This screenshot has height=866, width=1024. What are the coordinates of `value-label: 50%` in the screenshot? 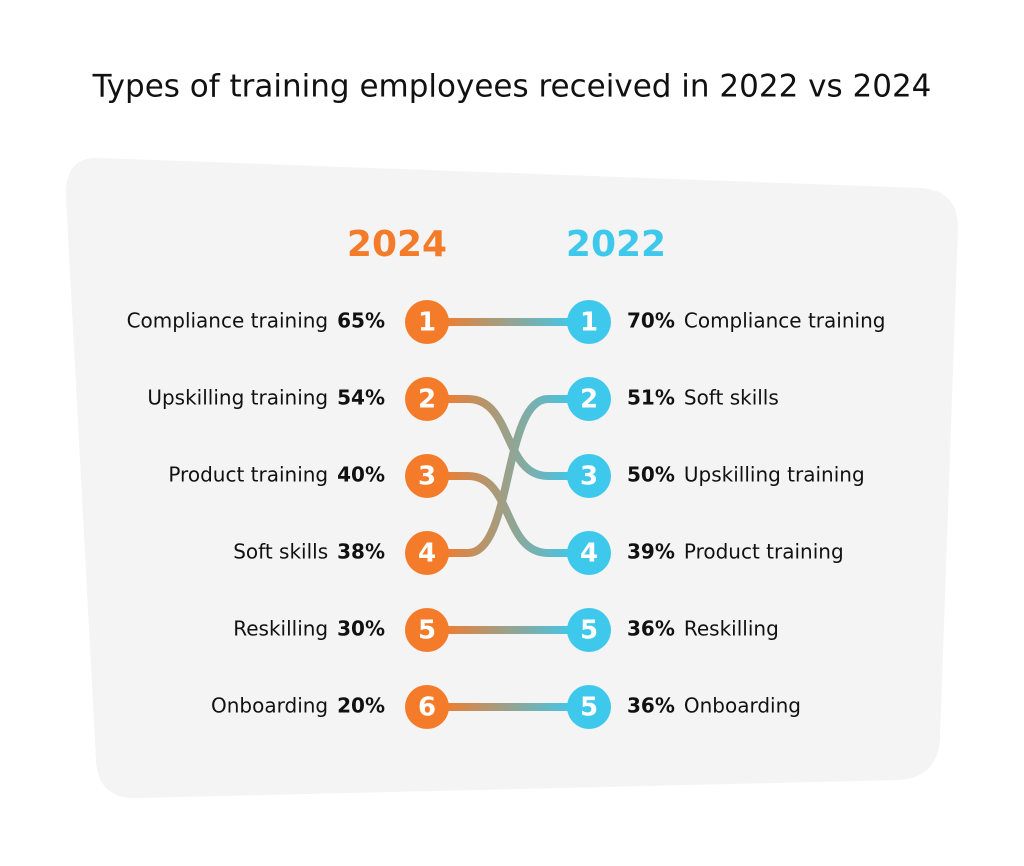 It's located at (651, 475).